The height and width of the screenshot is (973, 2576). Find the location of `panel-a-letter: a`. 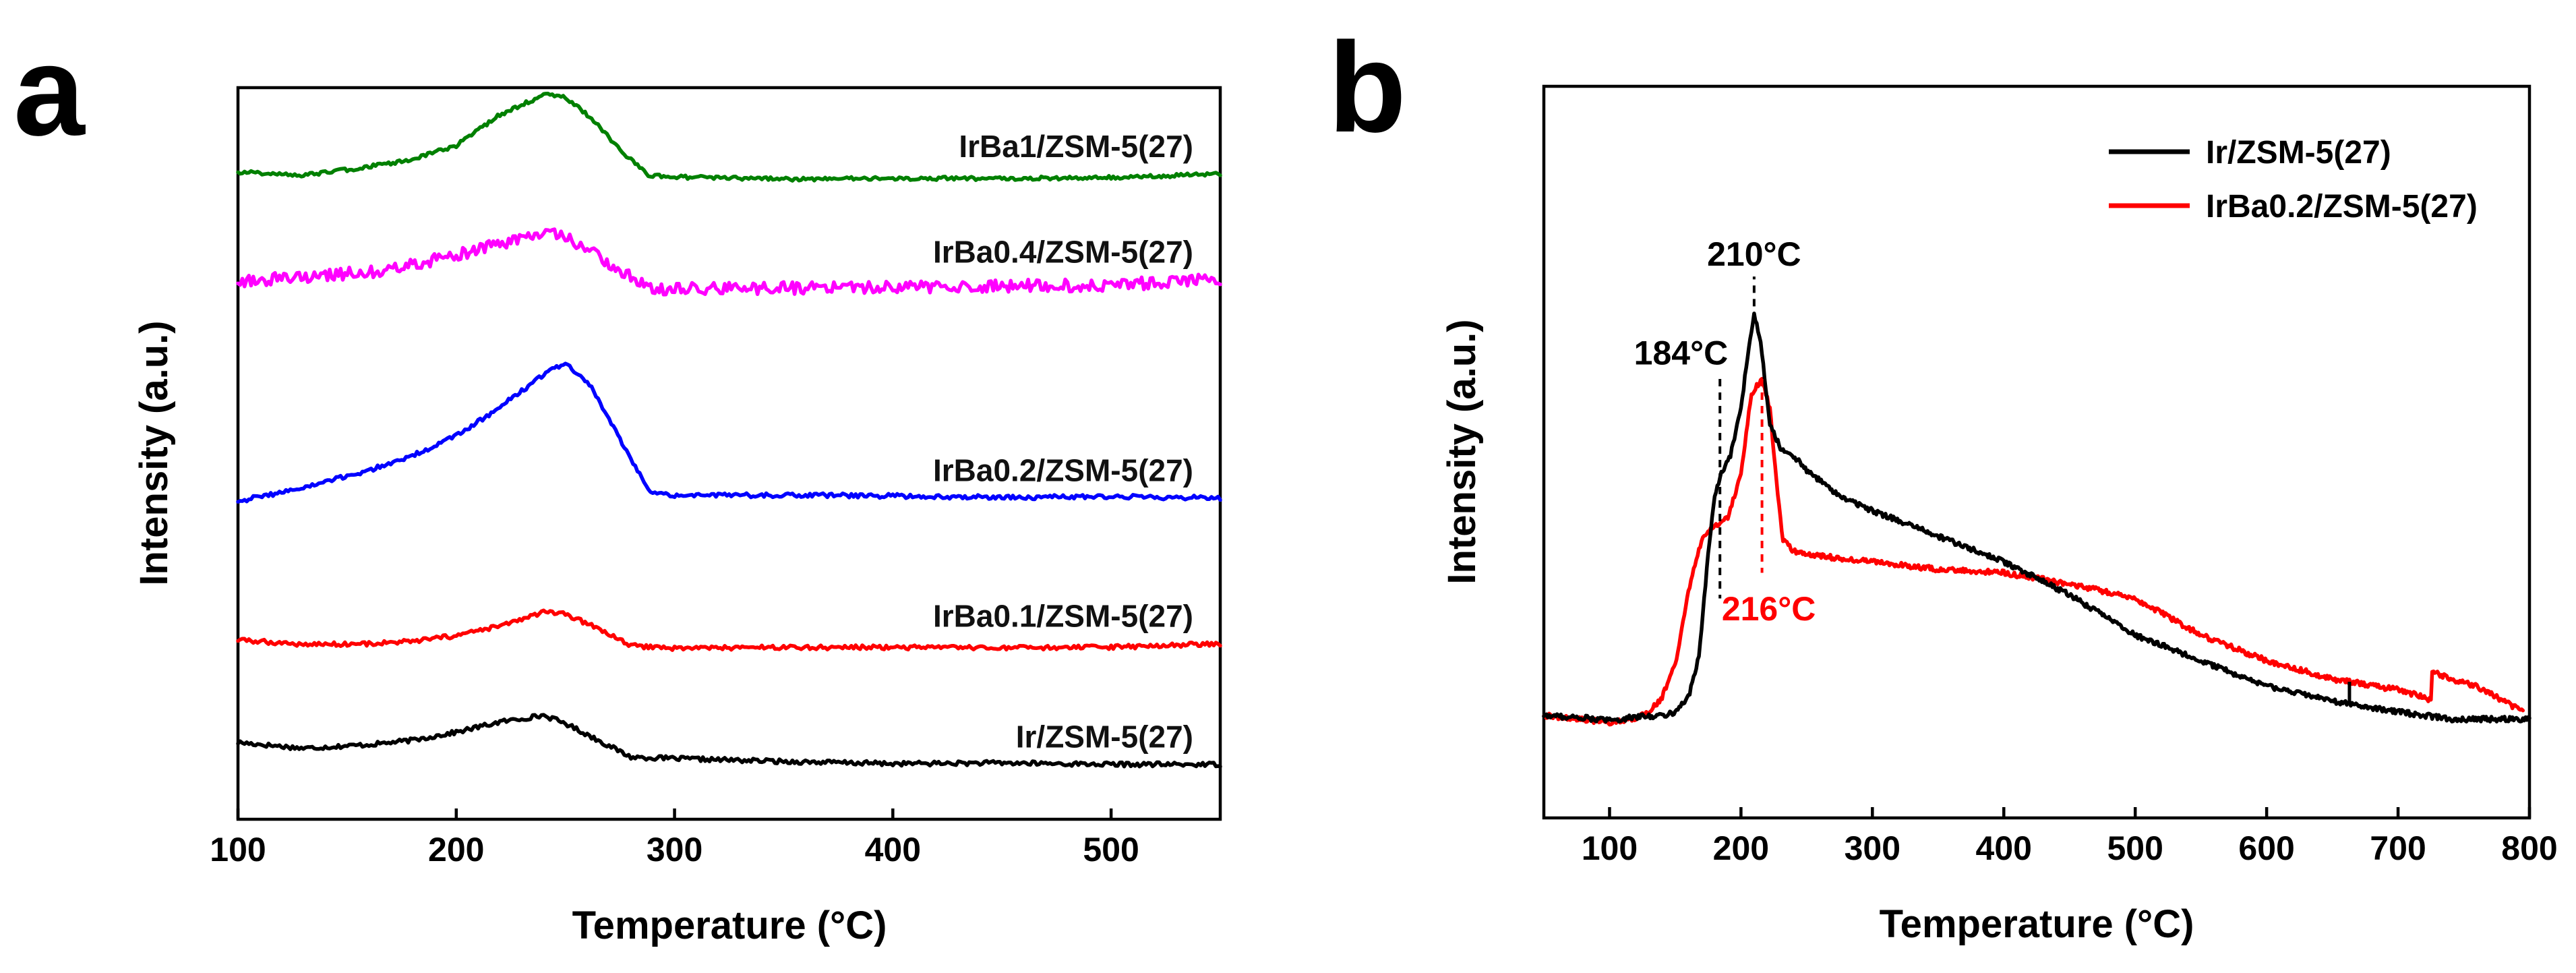

panel-a-letter: a is located at coordinates (49, 91).